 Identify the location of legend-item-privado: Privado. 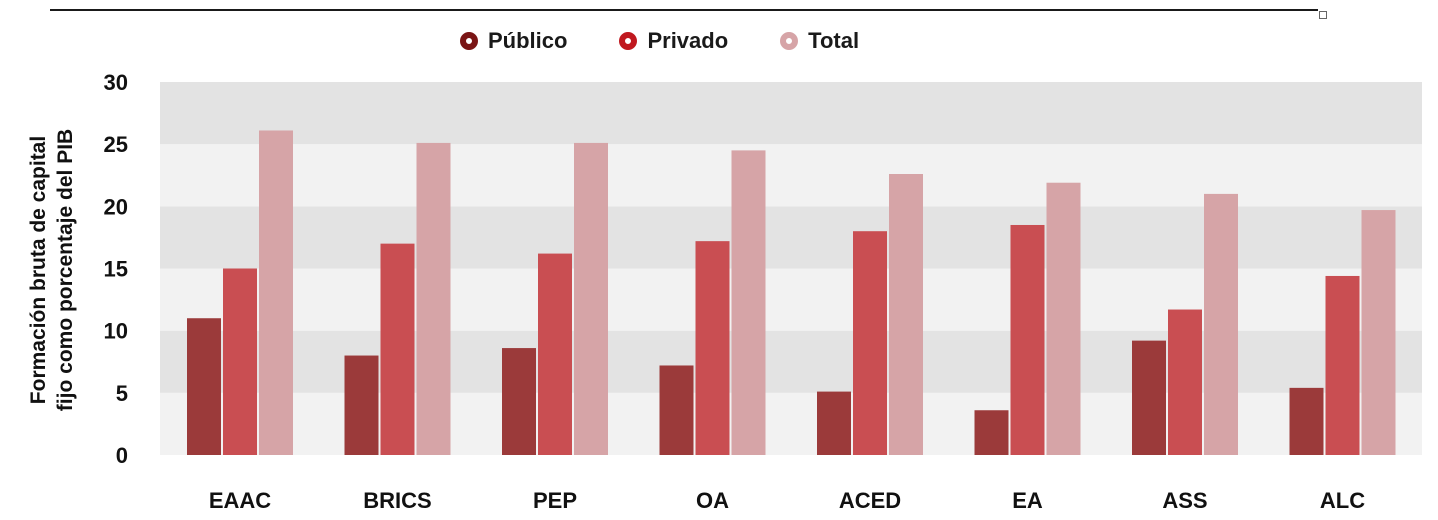
(673, 41).